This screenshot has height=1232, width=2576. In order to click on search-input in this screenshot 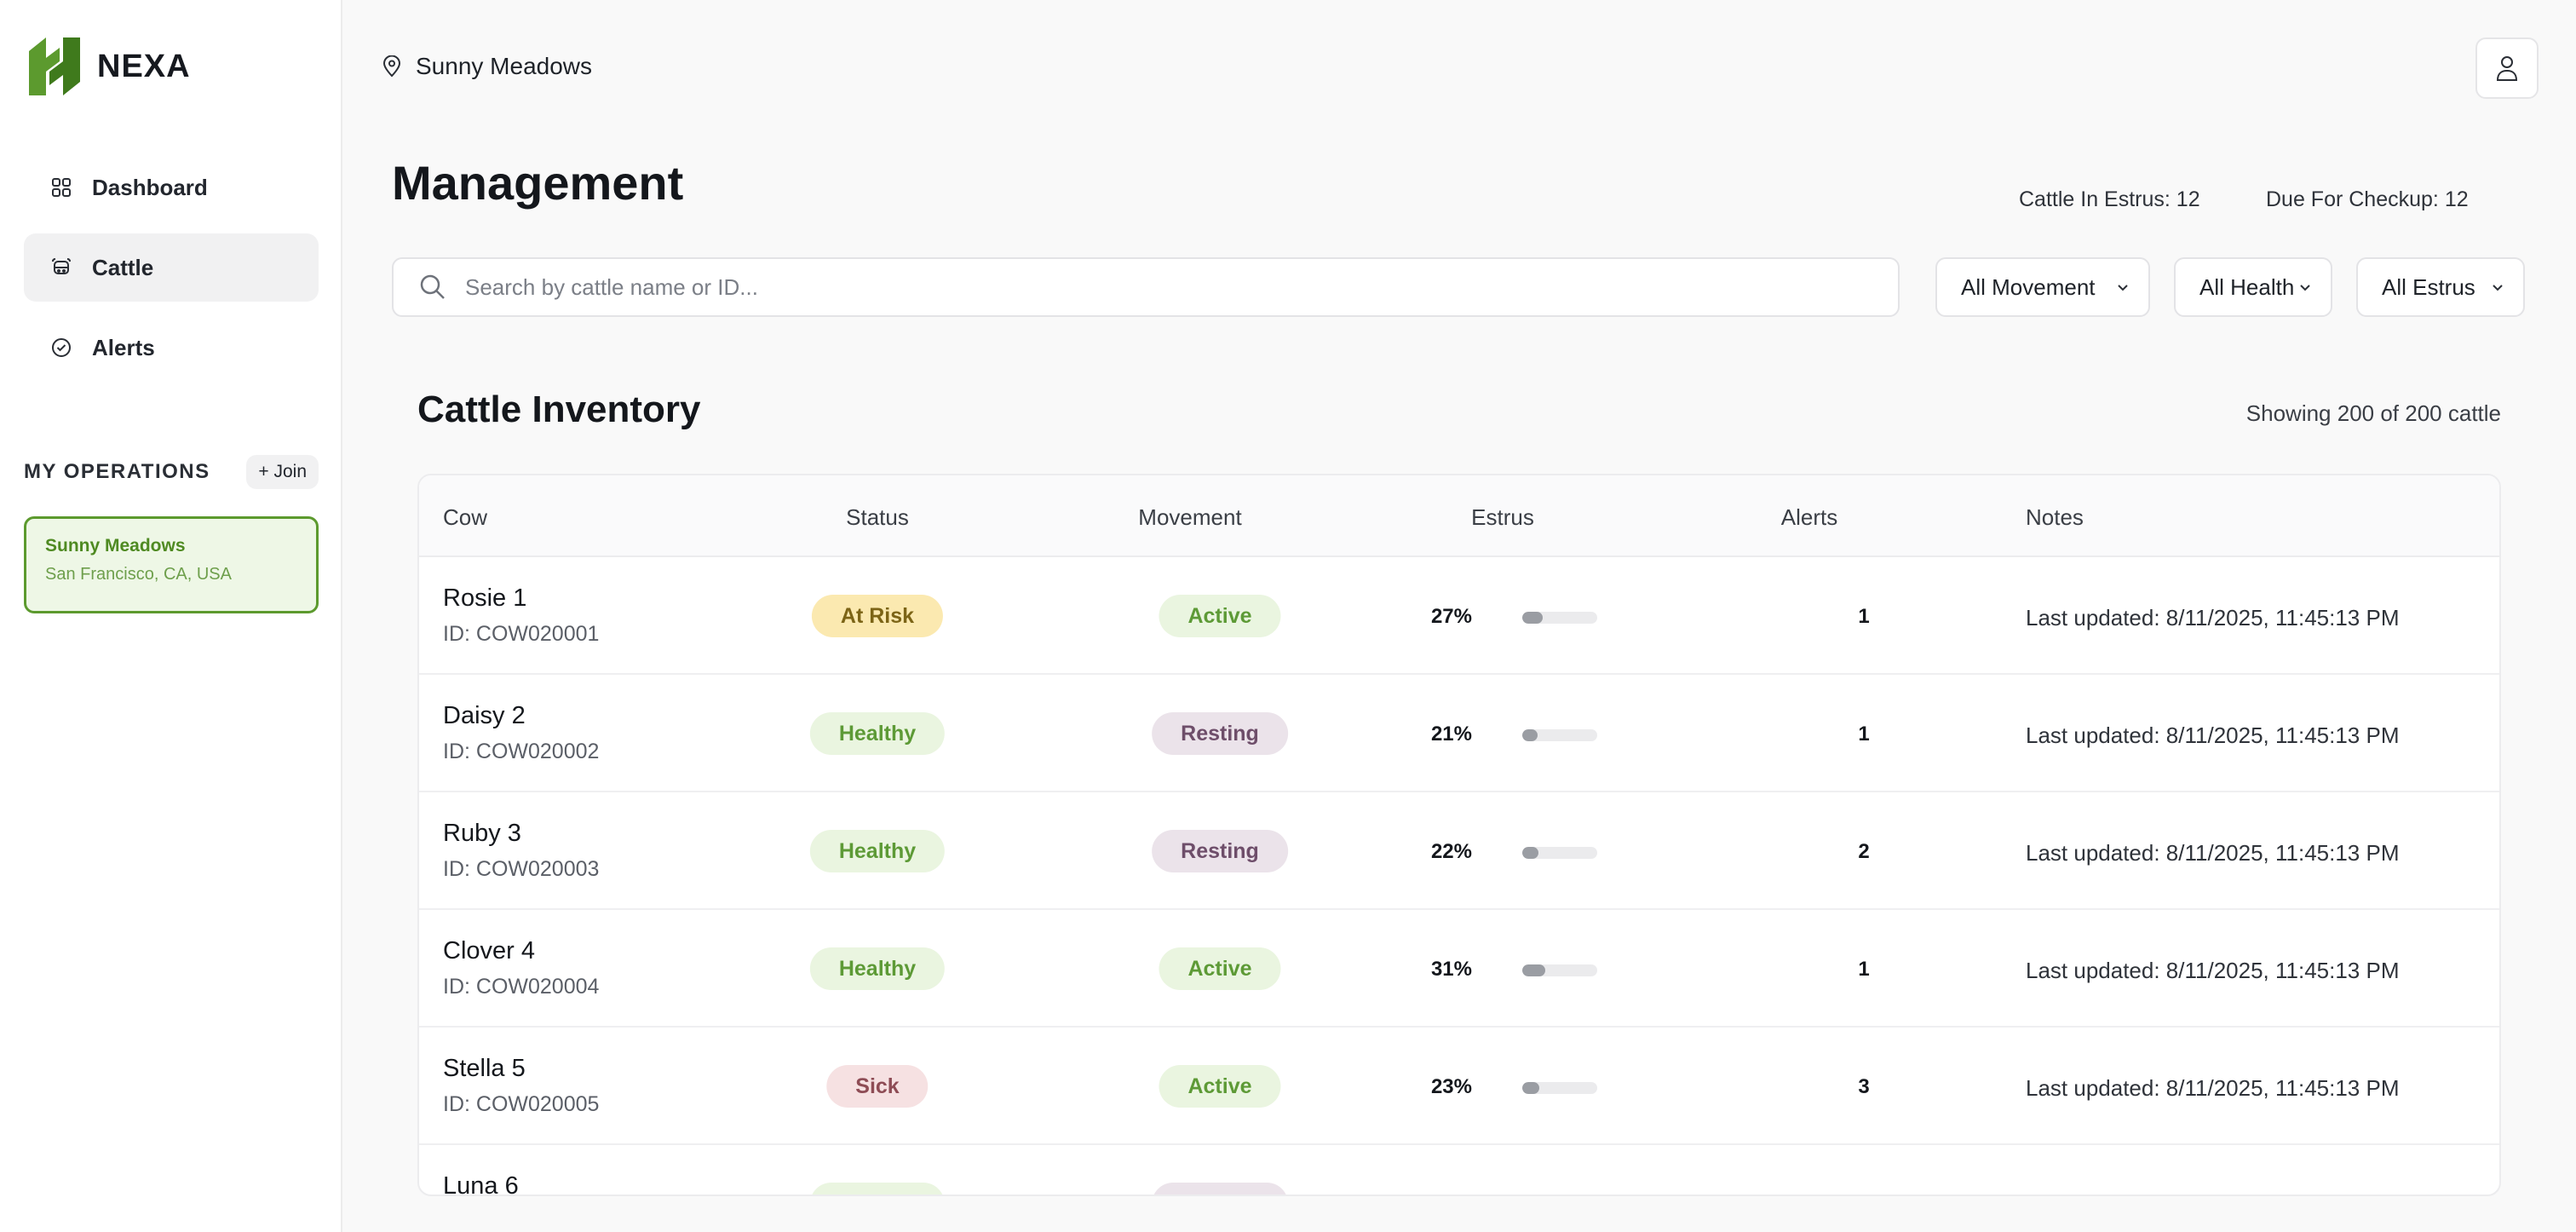, I will do `click(1147, 287)`.